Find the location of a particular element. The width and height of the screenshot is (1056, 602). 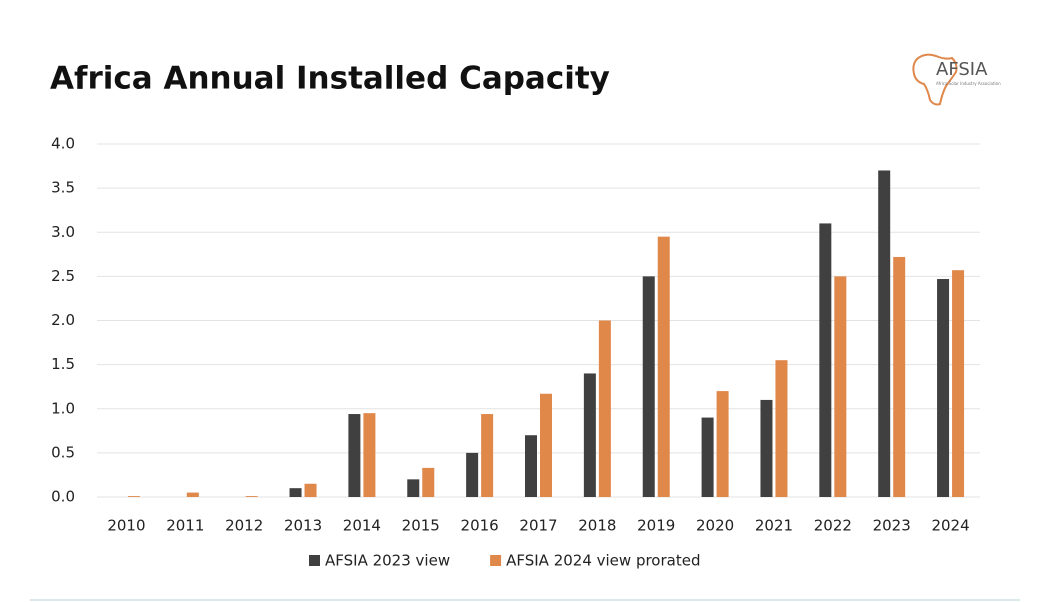

x-tick-label: 2016 is located at coordinates (480, 526).